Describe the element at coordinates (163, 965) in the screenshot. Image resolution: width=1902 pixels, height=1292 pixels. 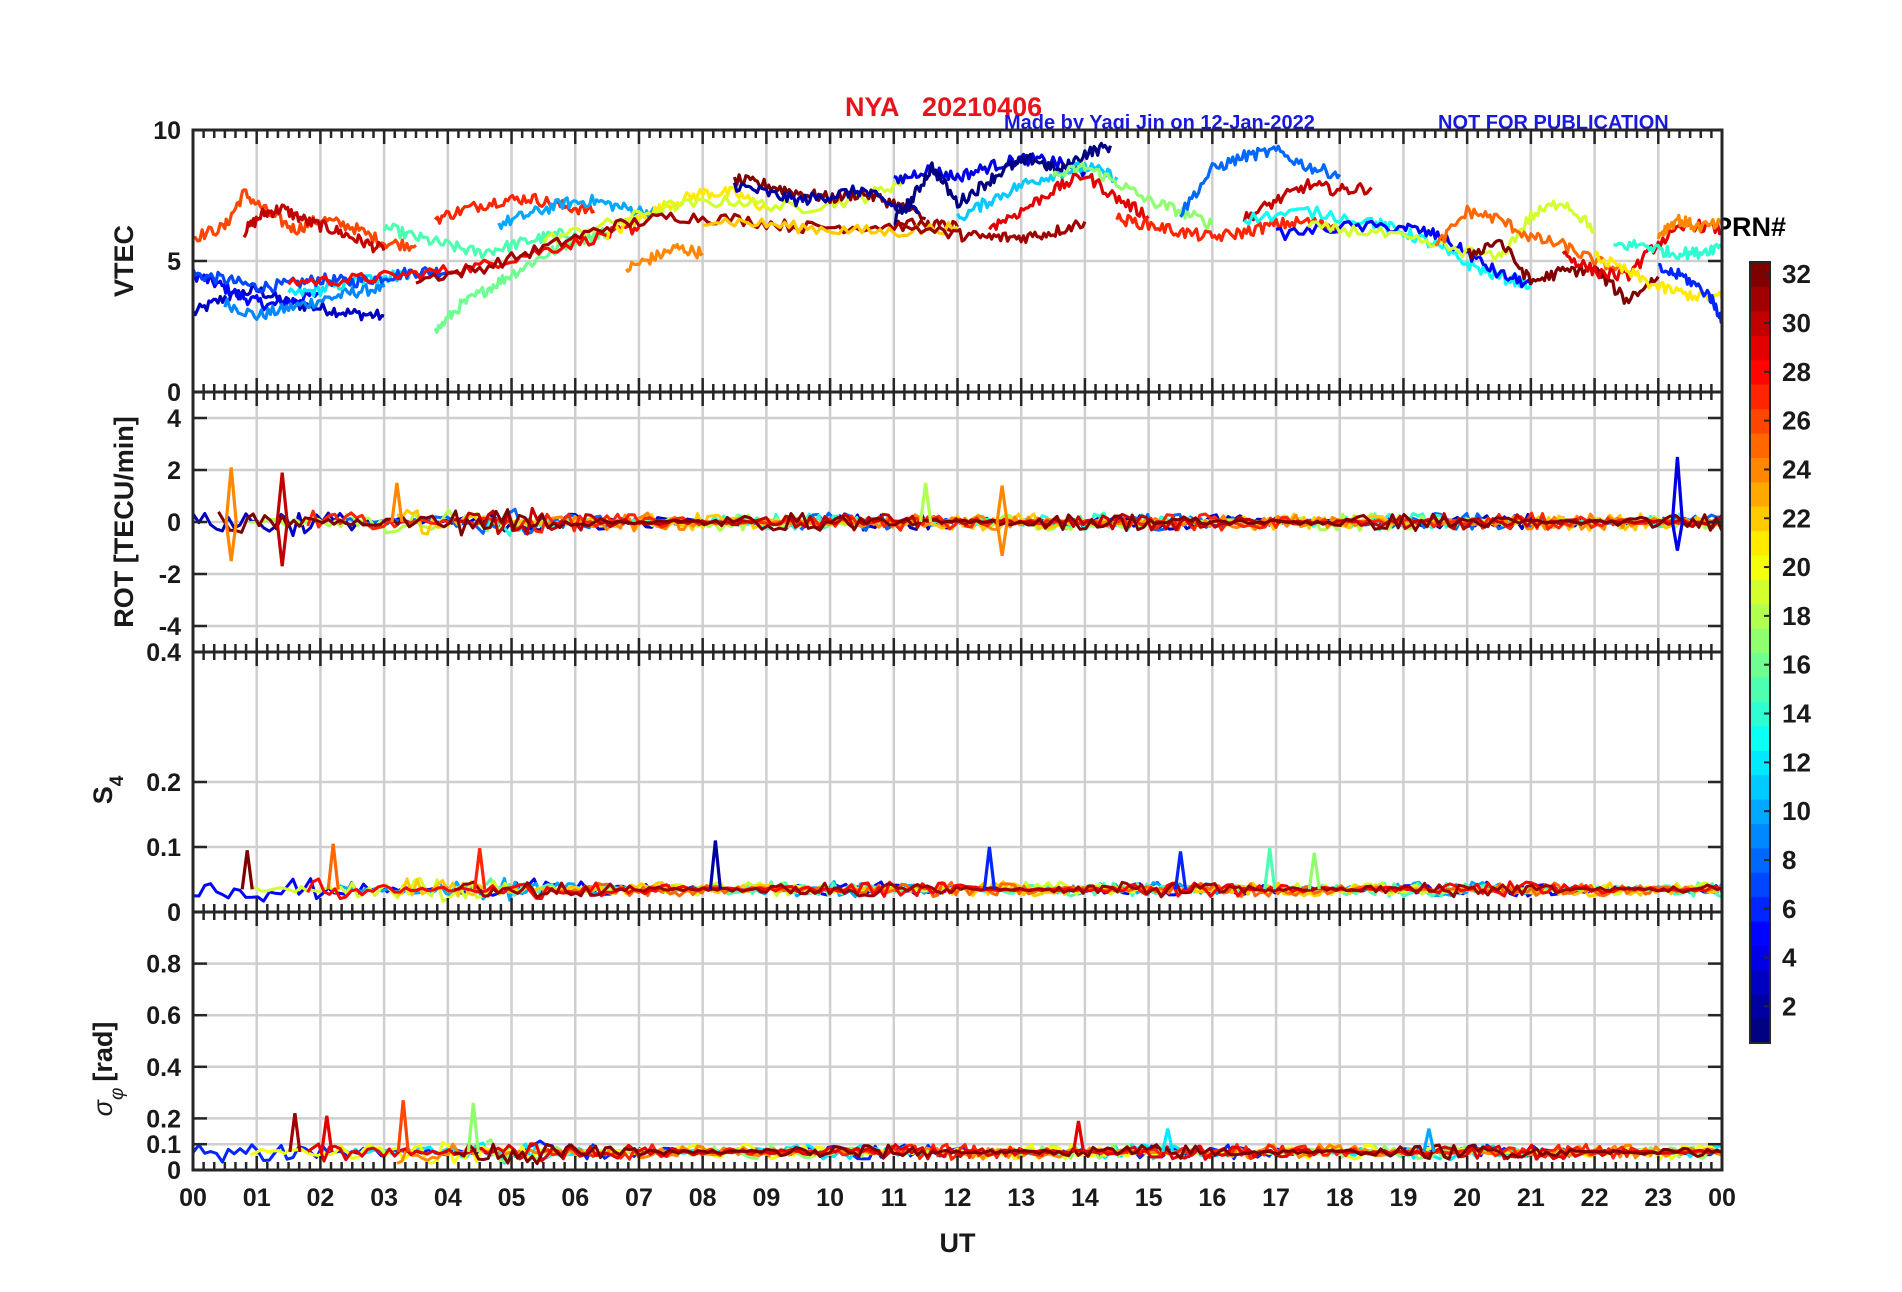
I see `y-tick-label: 0.8` at that location.